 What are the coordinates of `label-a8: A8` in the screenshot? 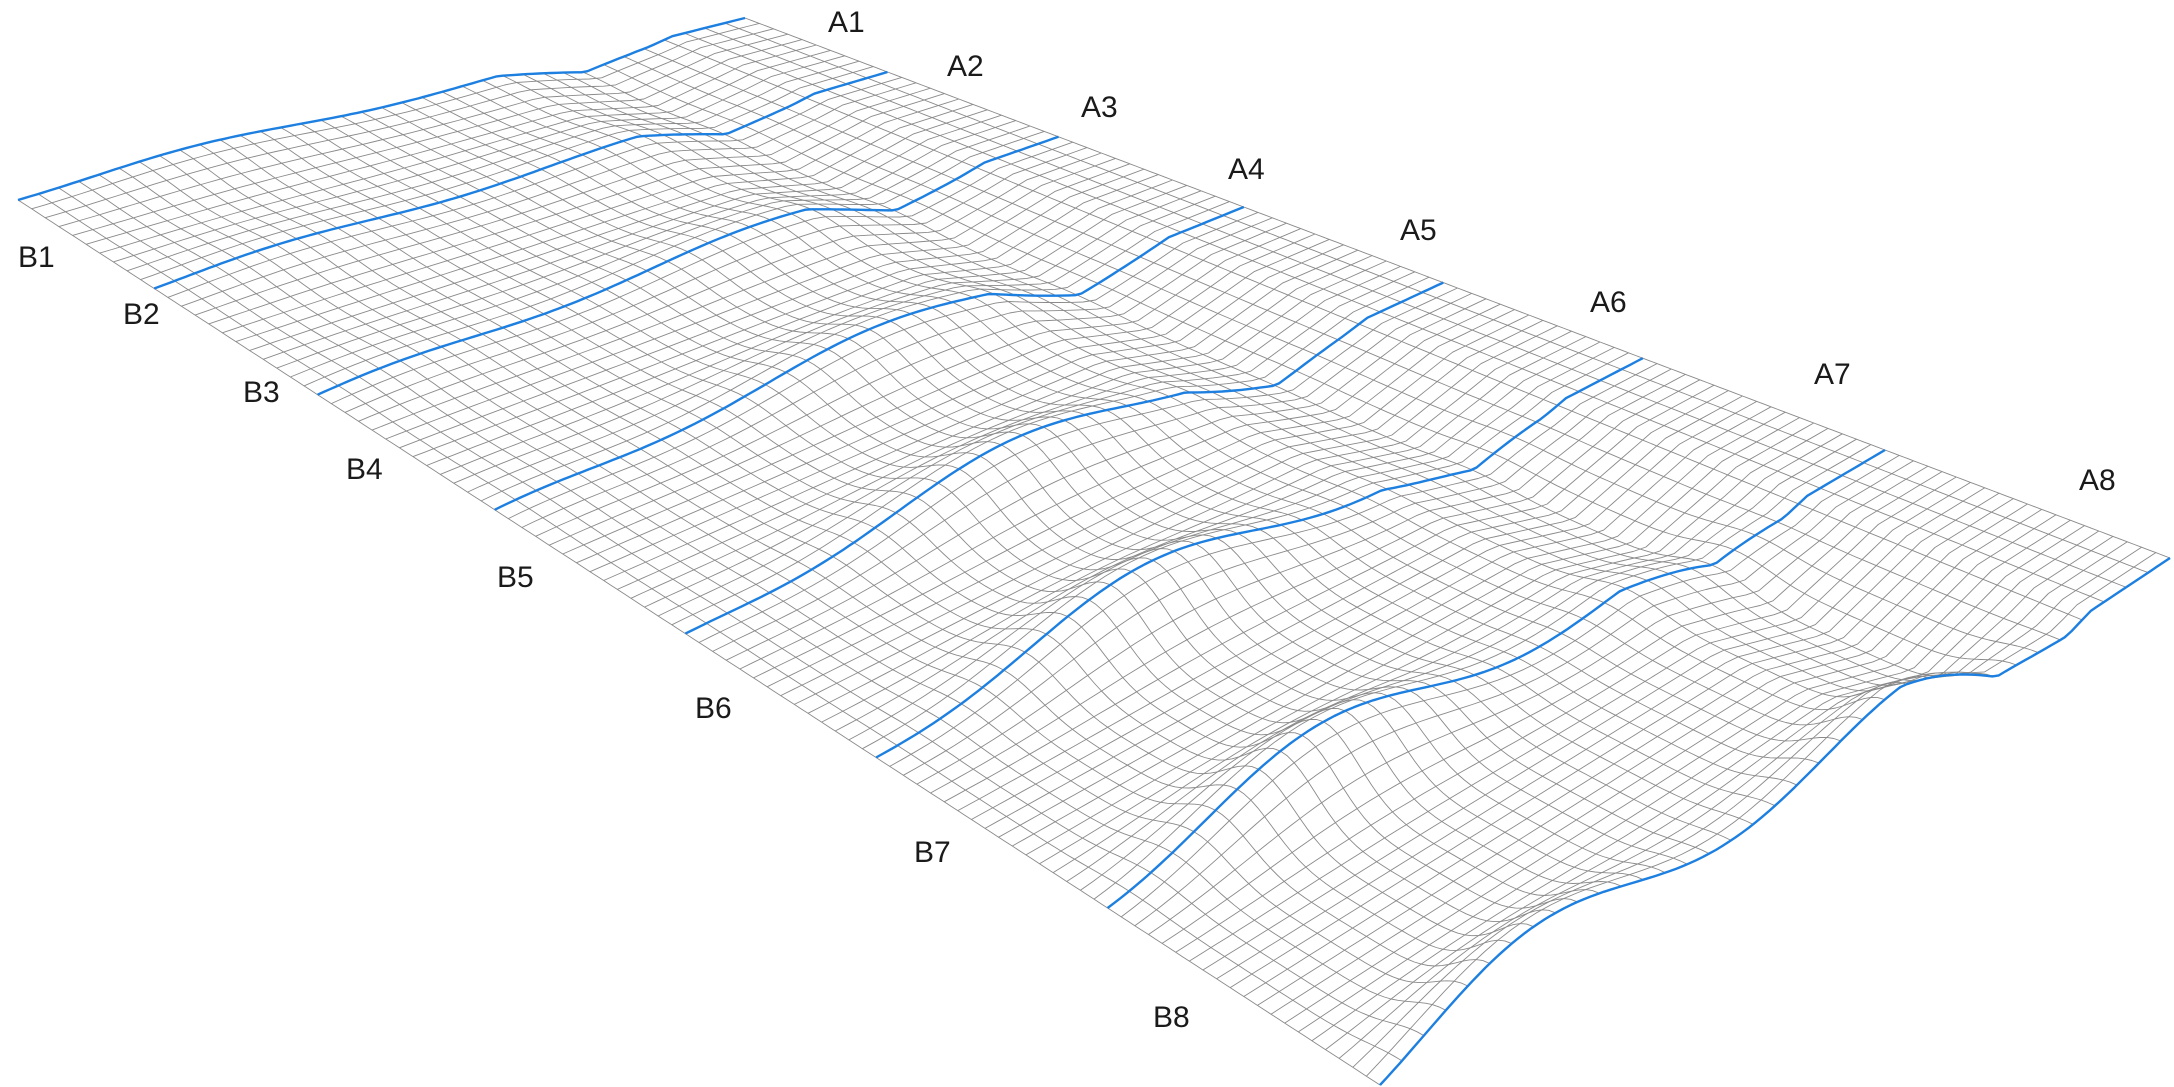 It's located at (2097, 480).